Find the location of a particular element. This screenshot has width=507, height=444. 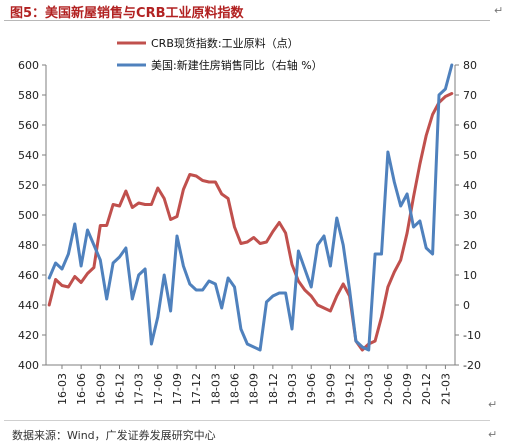

x-axis-tick-label: 16-12 is located at coordinates (119, 389).